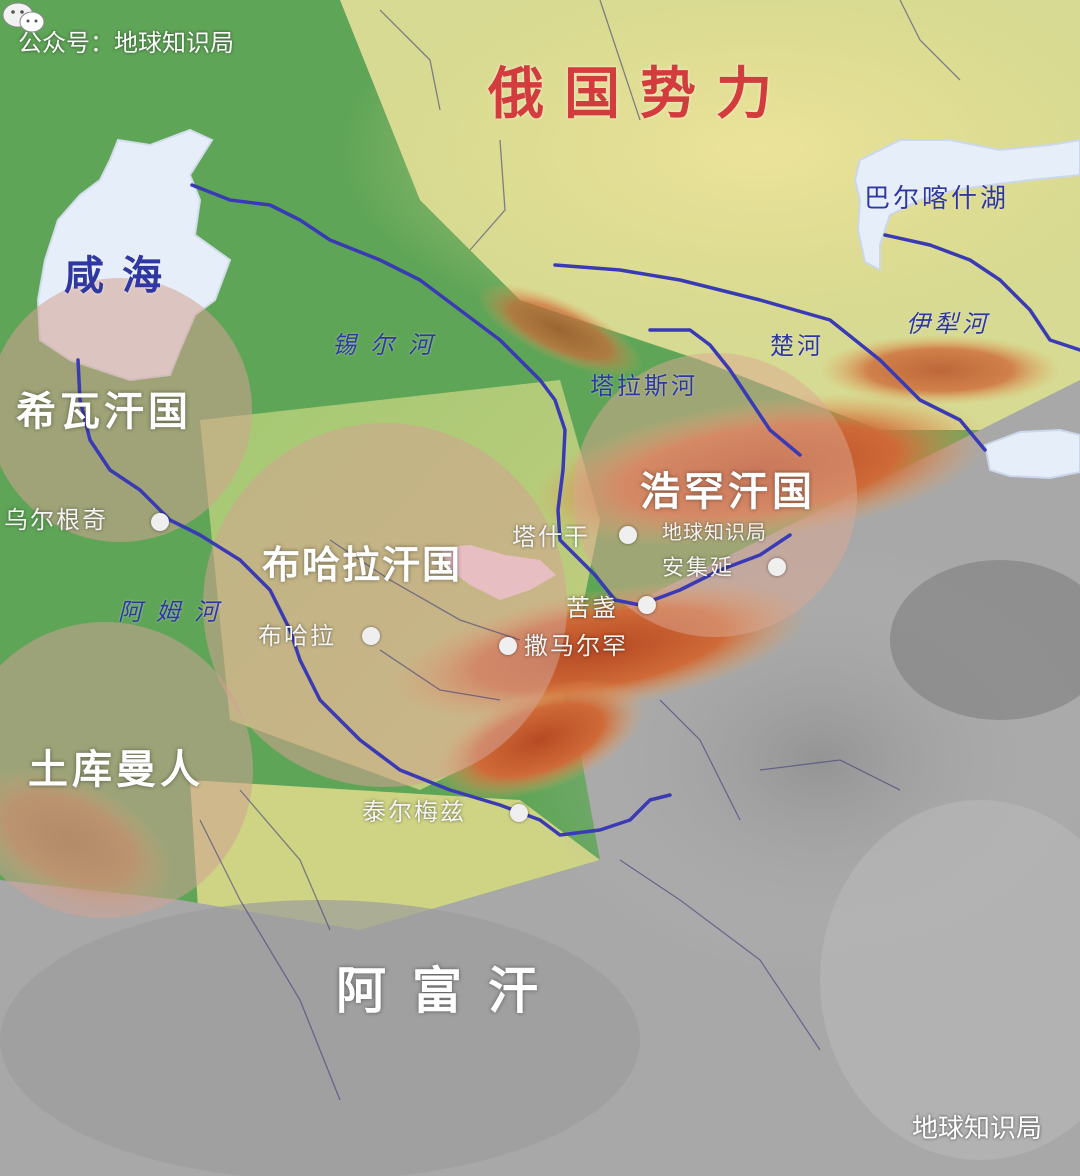 This screenshot has width=1080, height=1176. What do you see at coordinates (698, 568) in the screenshot?
I see `andijan-label: 安集延` at bounding box center [698, 568].